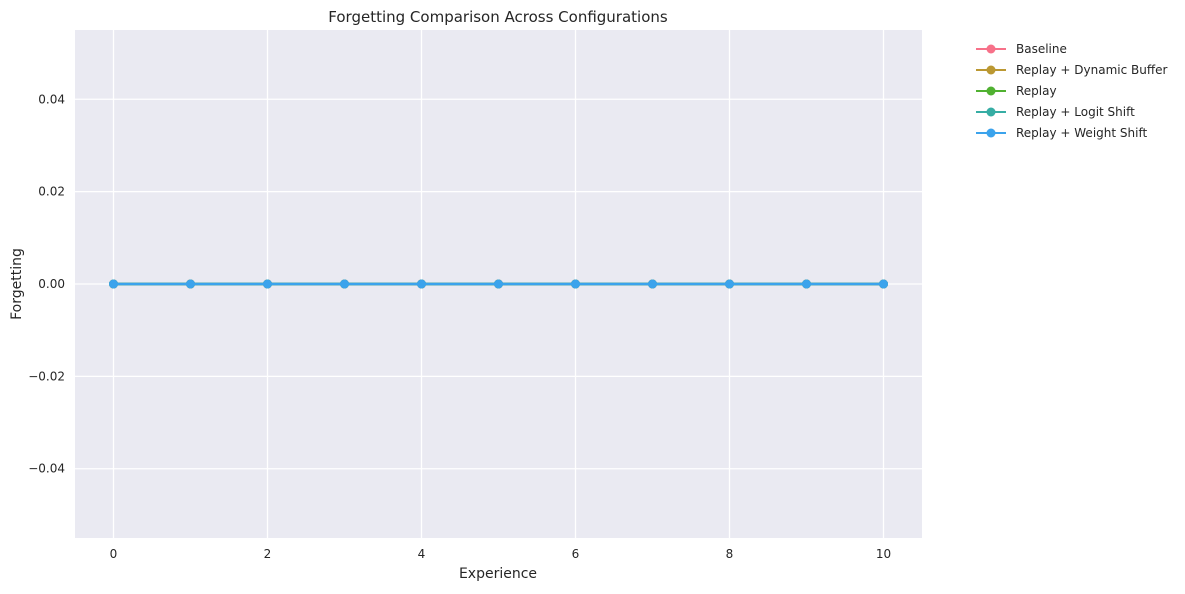  Describe the element at coordinates (268, 554) in the screenshot. I see `x-tick-label: 2` at that location.